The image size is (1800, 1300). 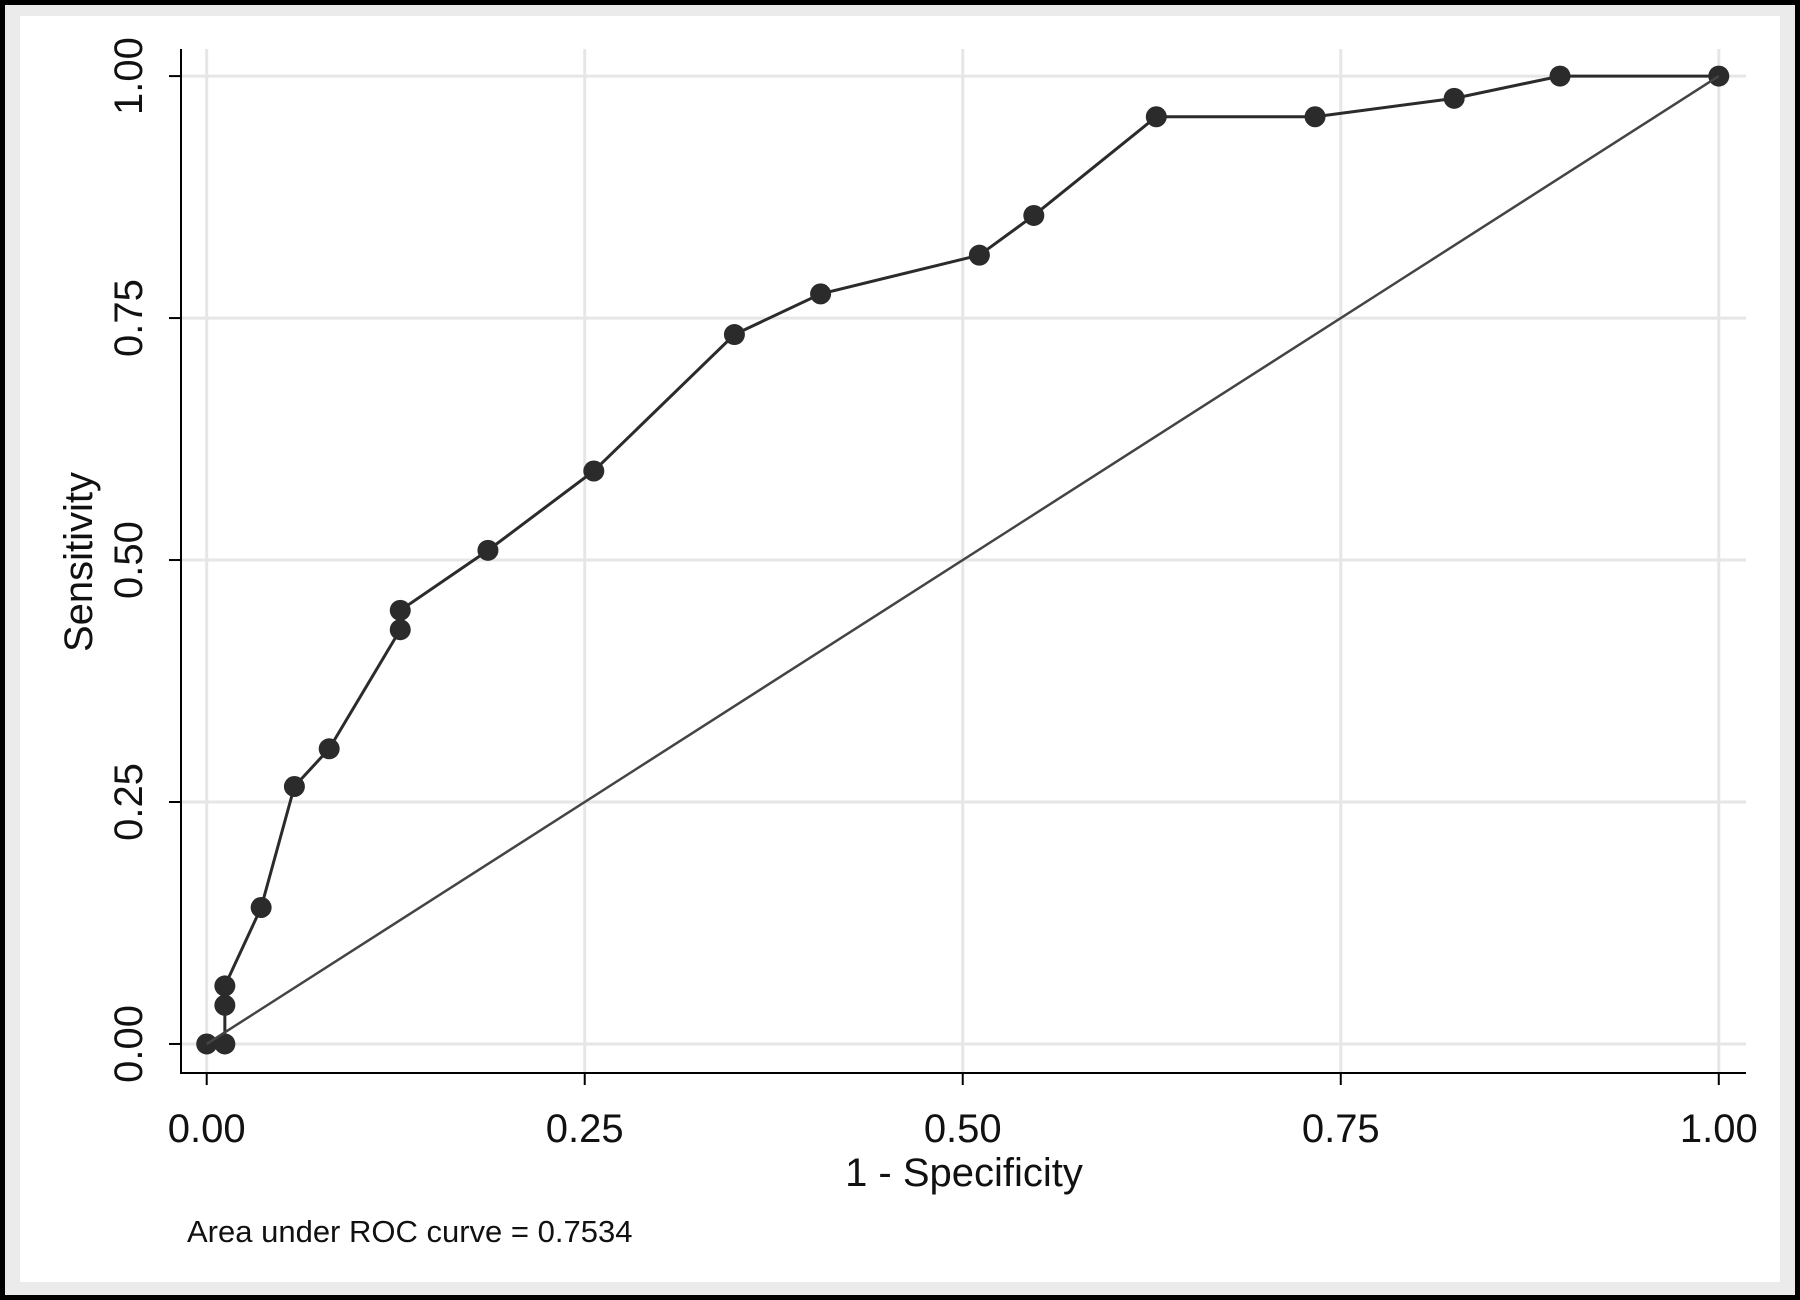 What do you see at coordinates (129, 1044) in the screenshot?
I see `y-tick-label: 0.00` at bounding box center [129, 1044].